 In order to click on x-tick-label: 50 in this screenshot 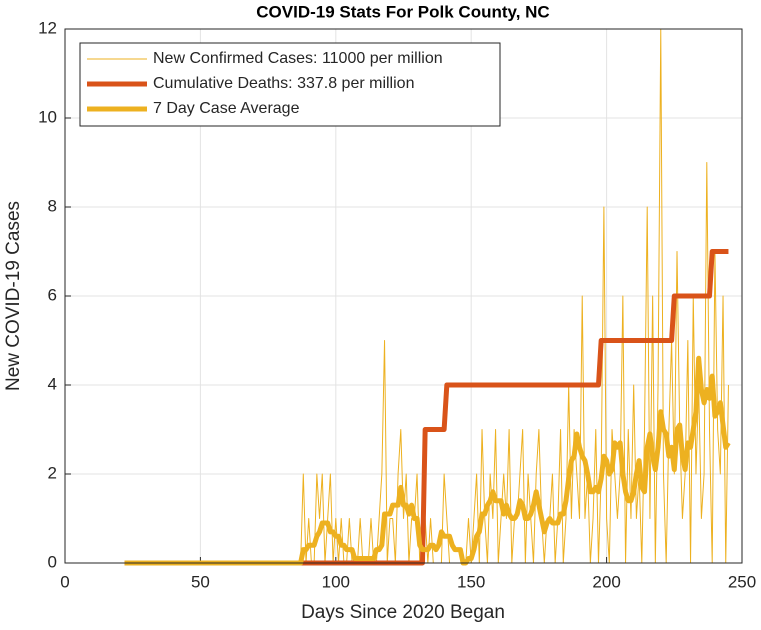, I will do `click(200, 581)`.